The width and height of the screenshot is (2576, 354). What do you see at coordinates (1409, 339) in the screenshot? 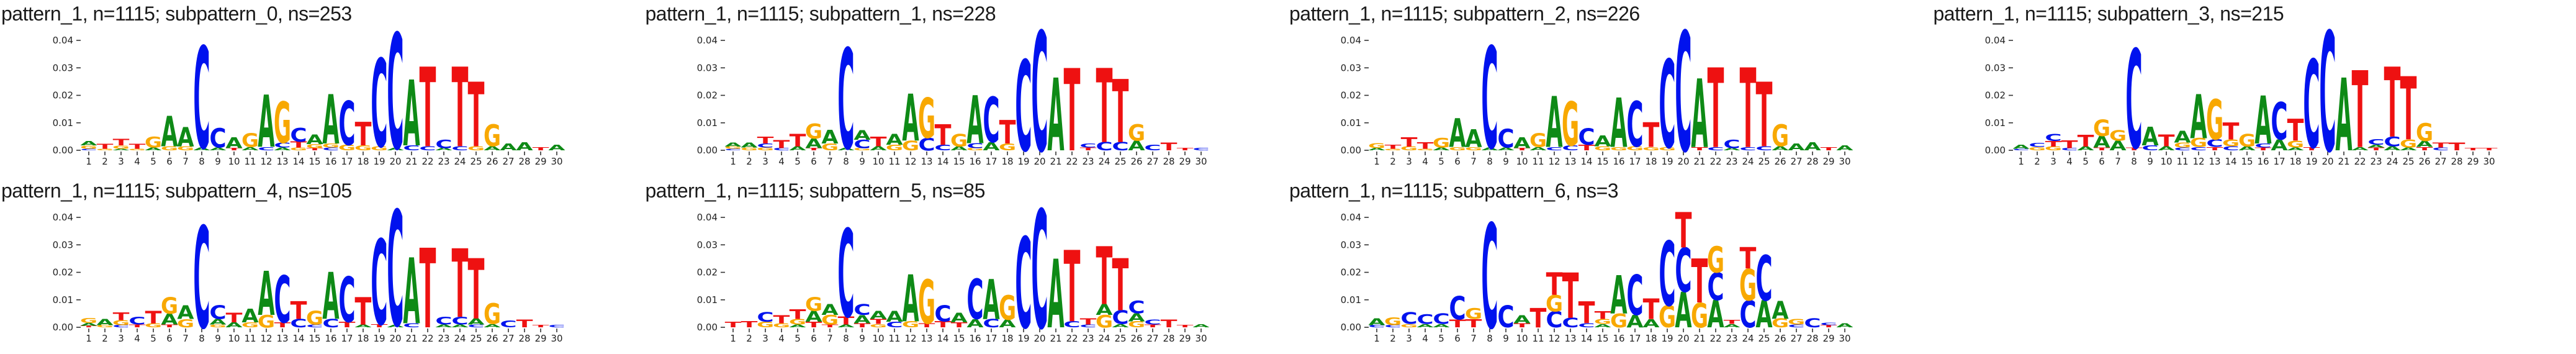
I see `x-tick-label: 3` at bounding box center [1409, 339].